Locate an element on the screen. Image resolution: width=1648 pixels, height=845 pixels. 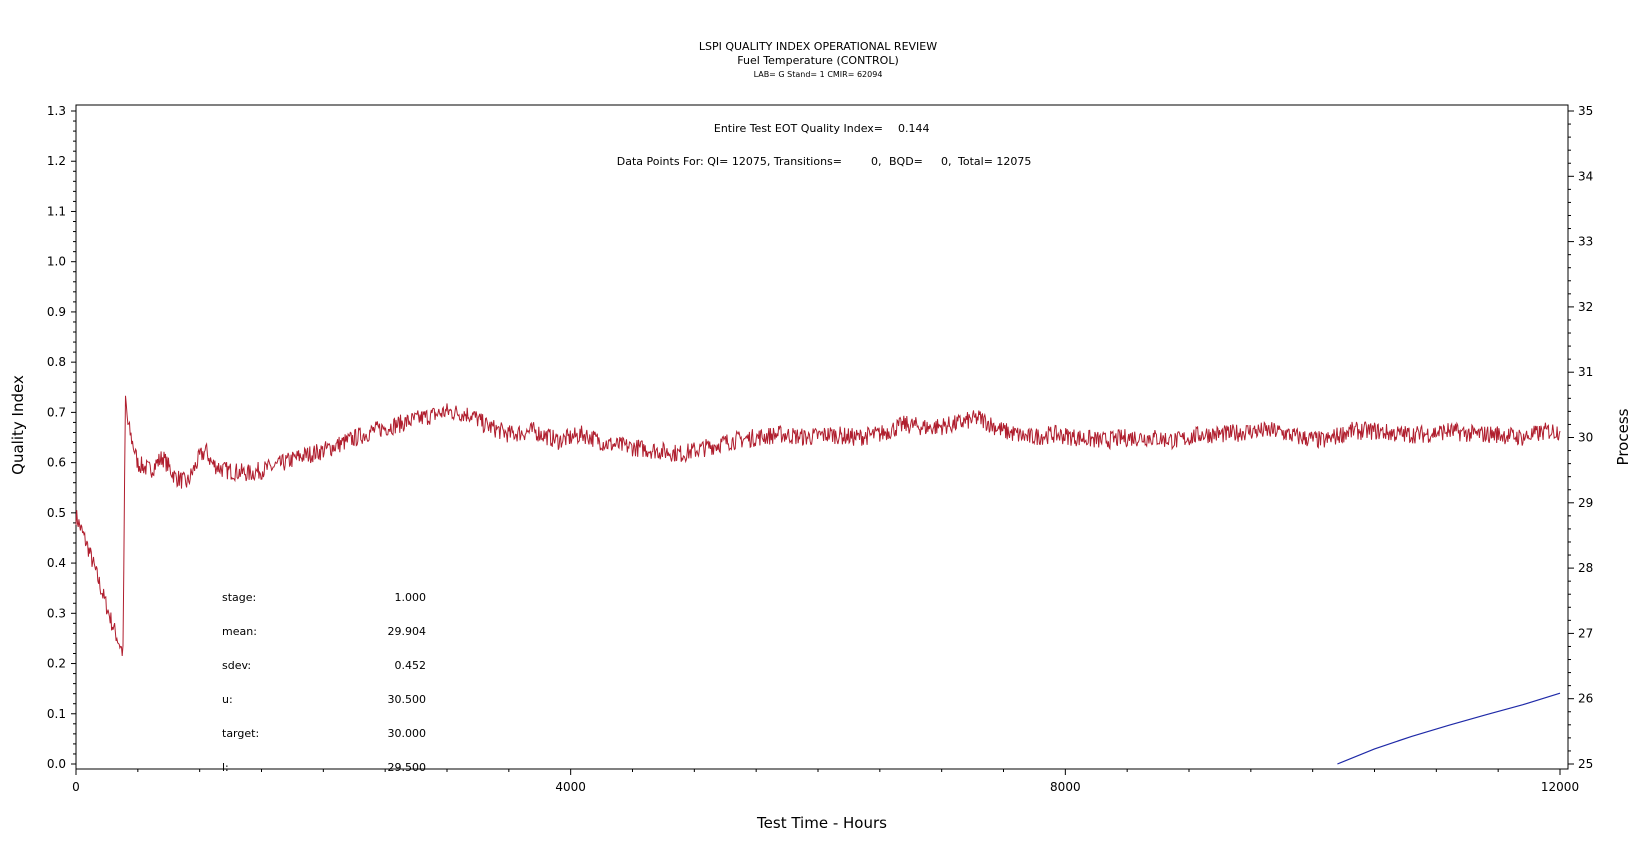
stat-value: 29.904 is located at coordinates (407, 631).